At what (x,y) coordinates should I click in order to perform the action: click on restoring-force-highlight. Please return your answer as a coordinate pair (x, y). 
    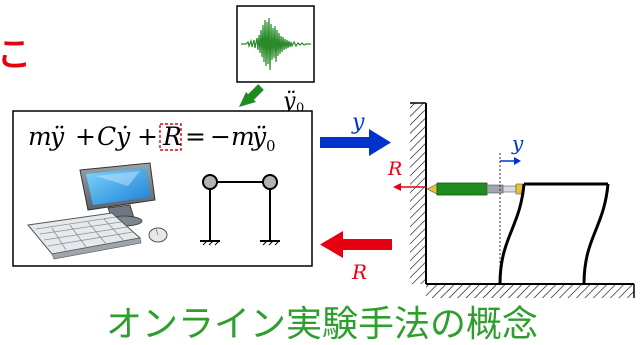
    Looking at the image, I should click on (170, 137).